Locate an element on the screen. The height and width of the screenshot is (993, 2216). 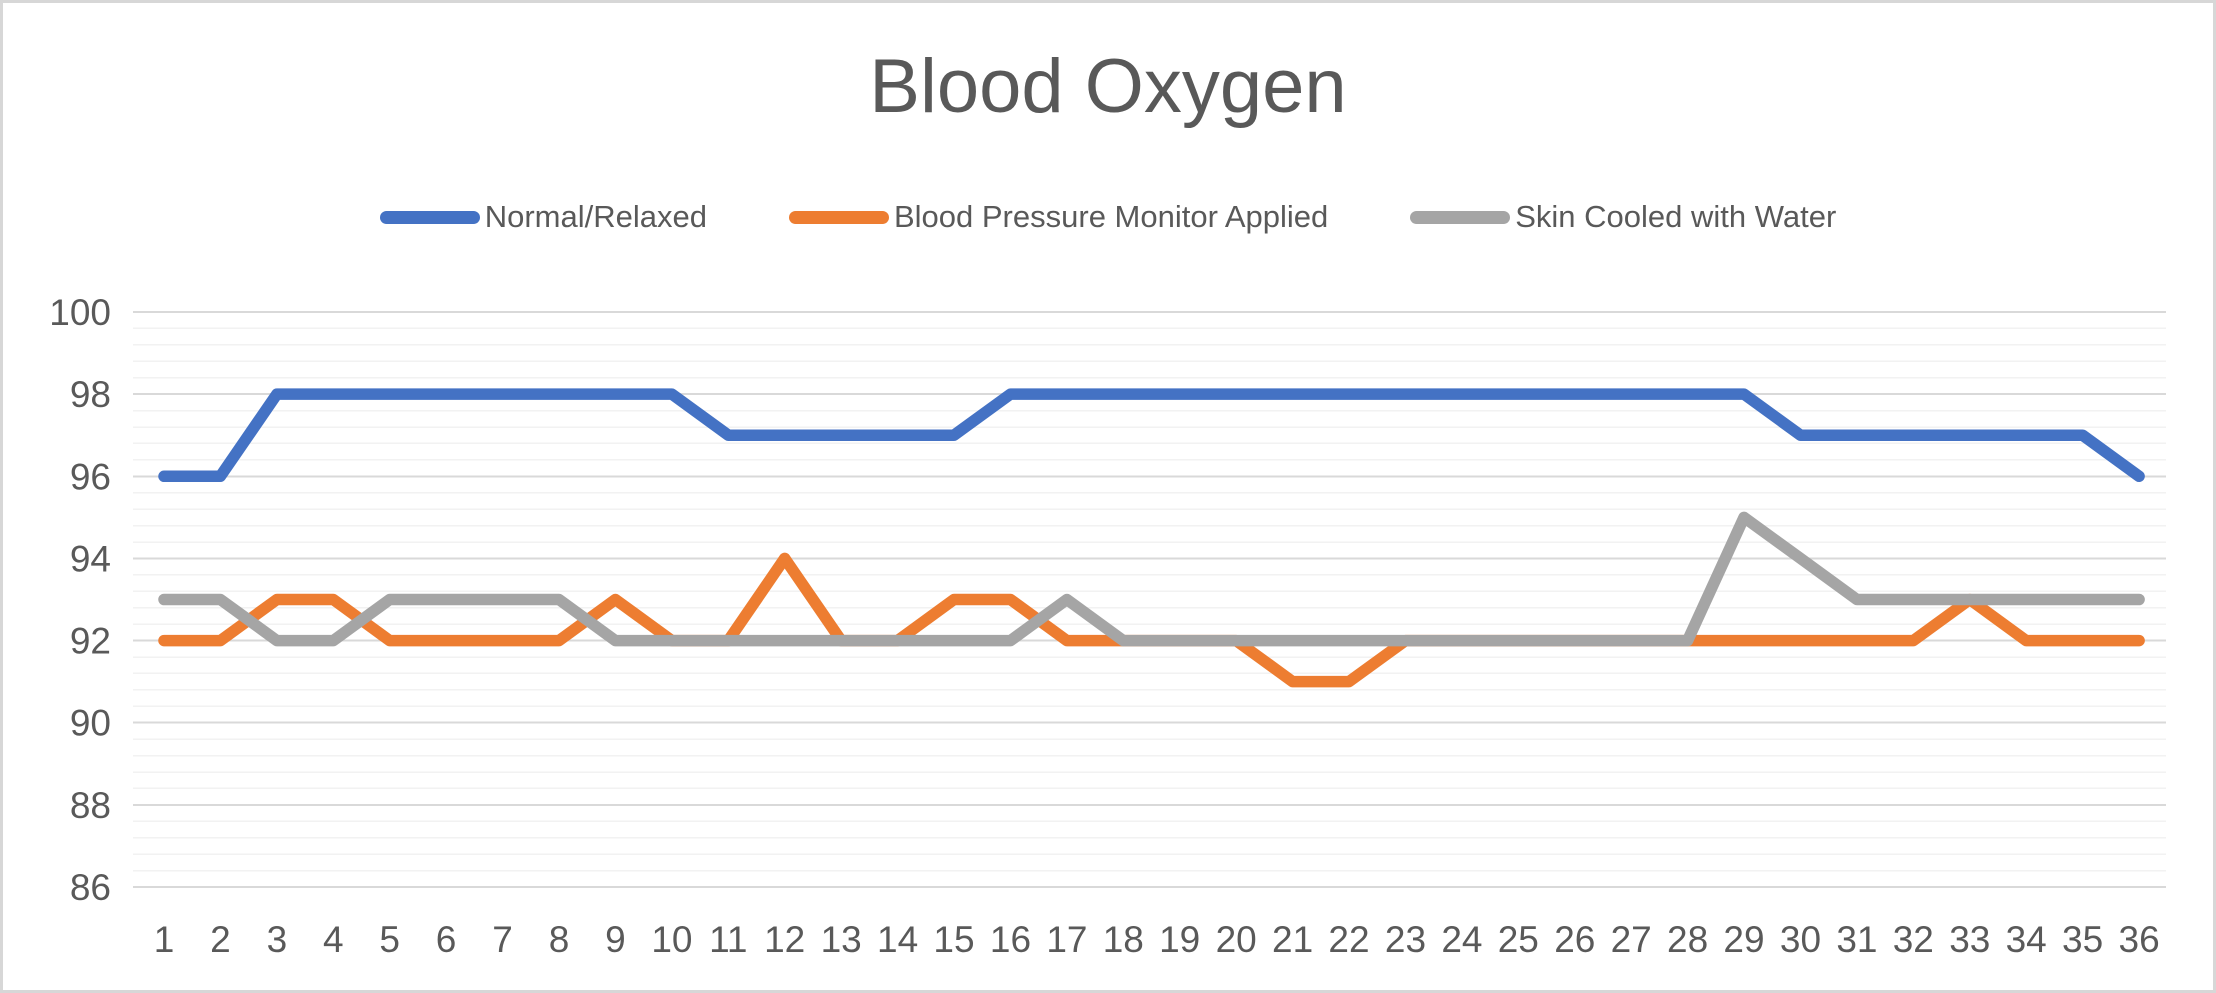
x-tick-label: 2 is located at coordinates (220, 939).